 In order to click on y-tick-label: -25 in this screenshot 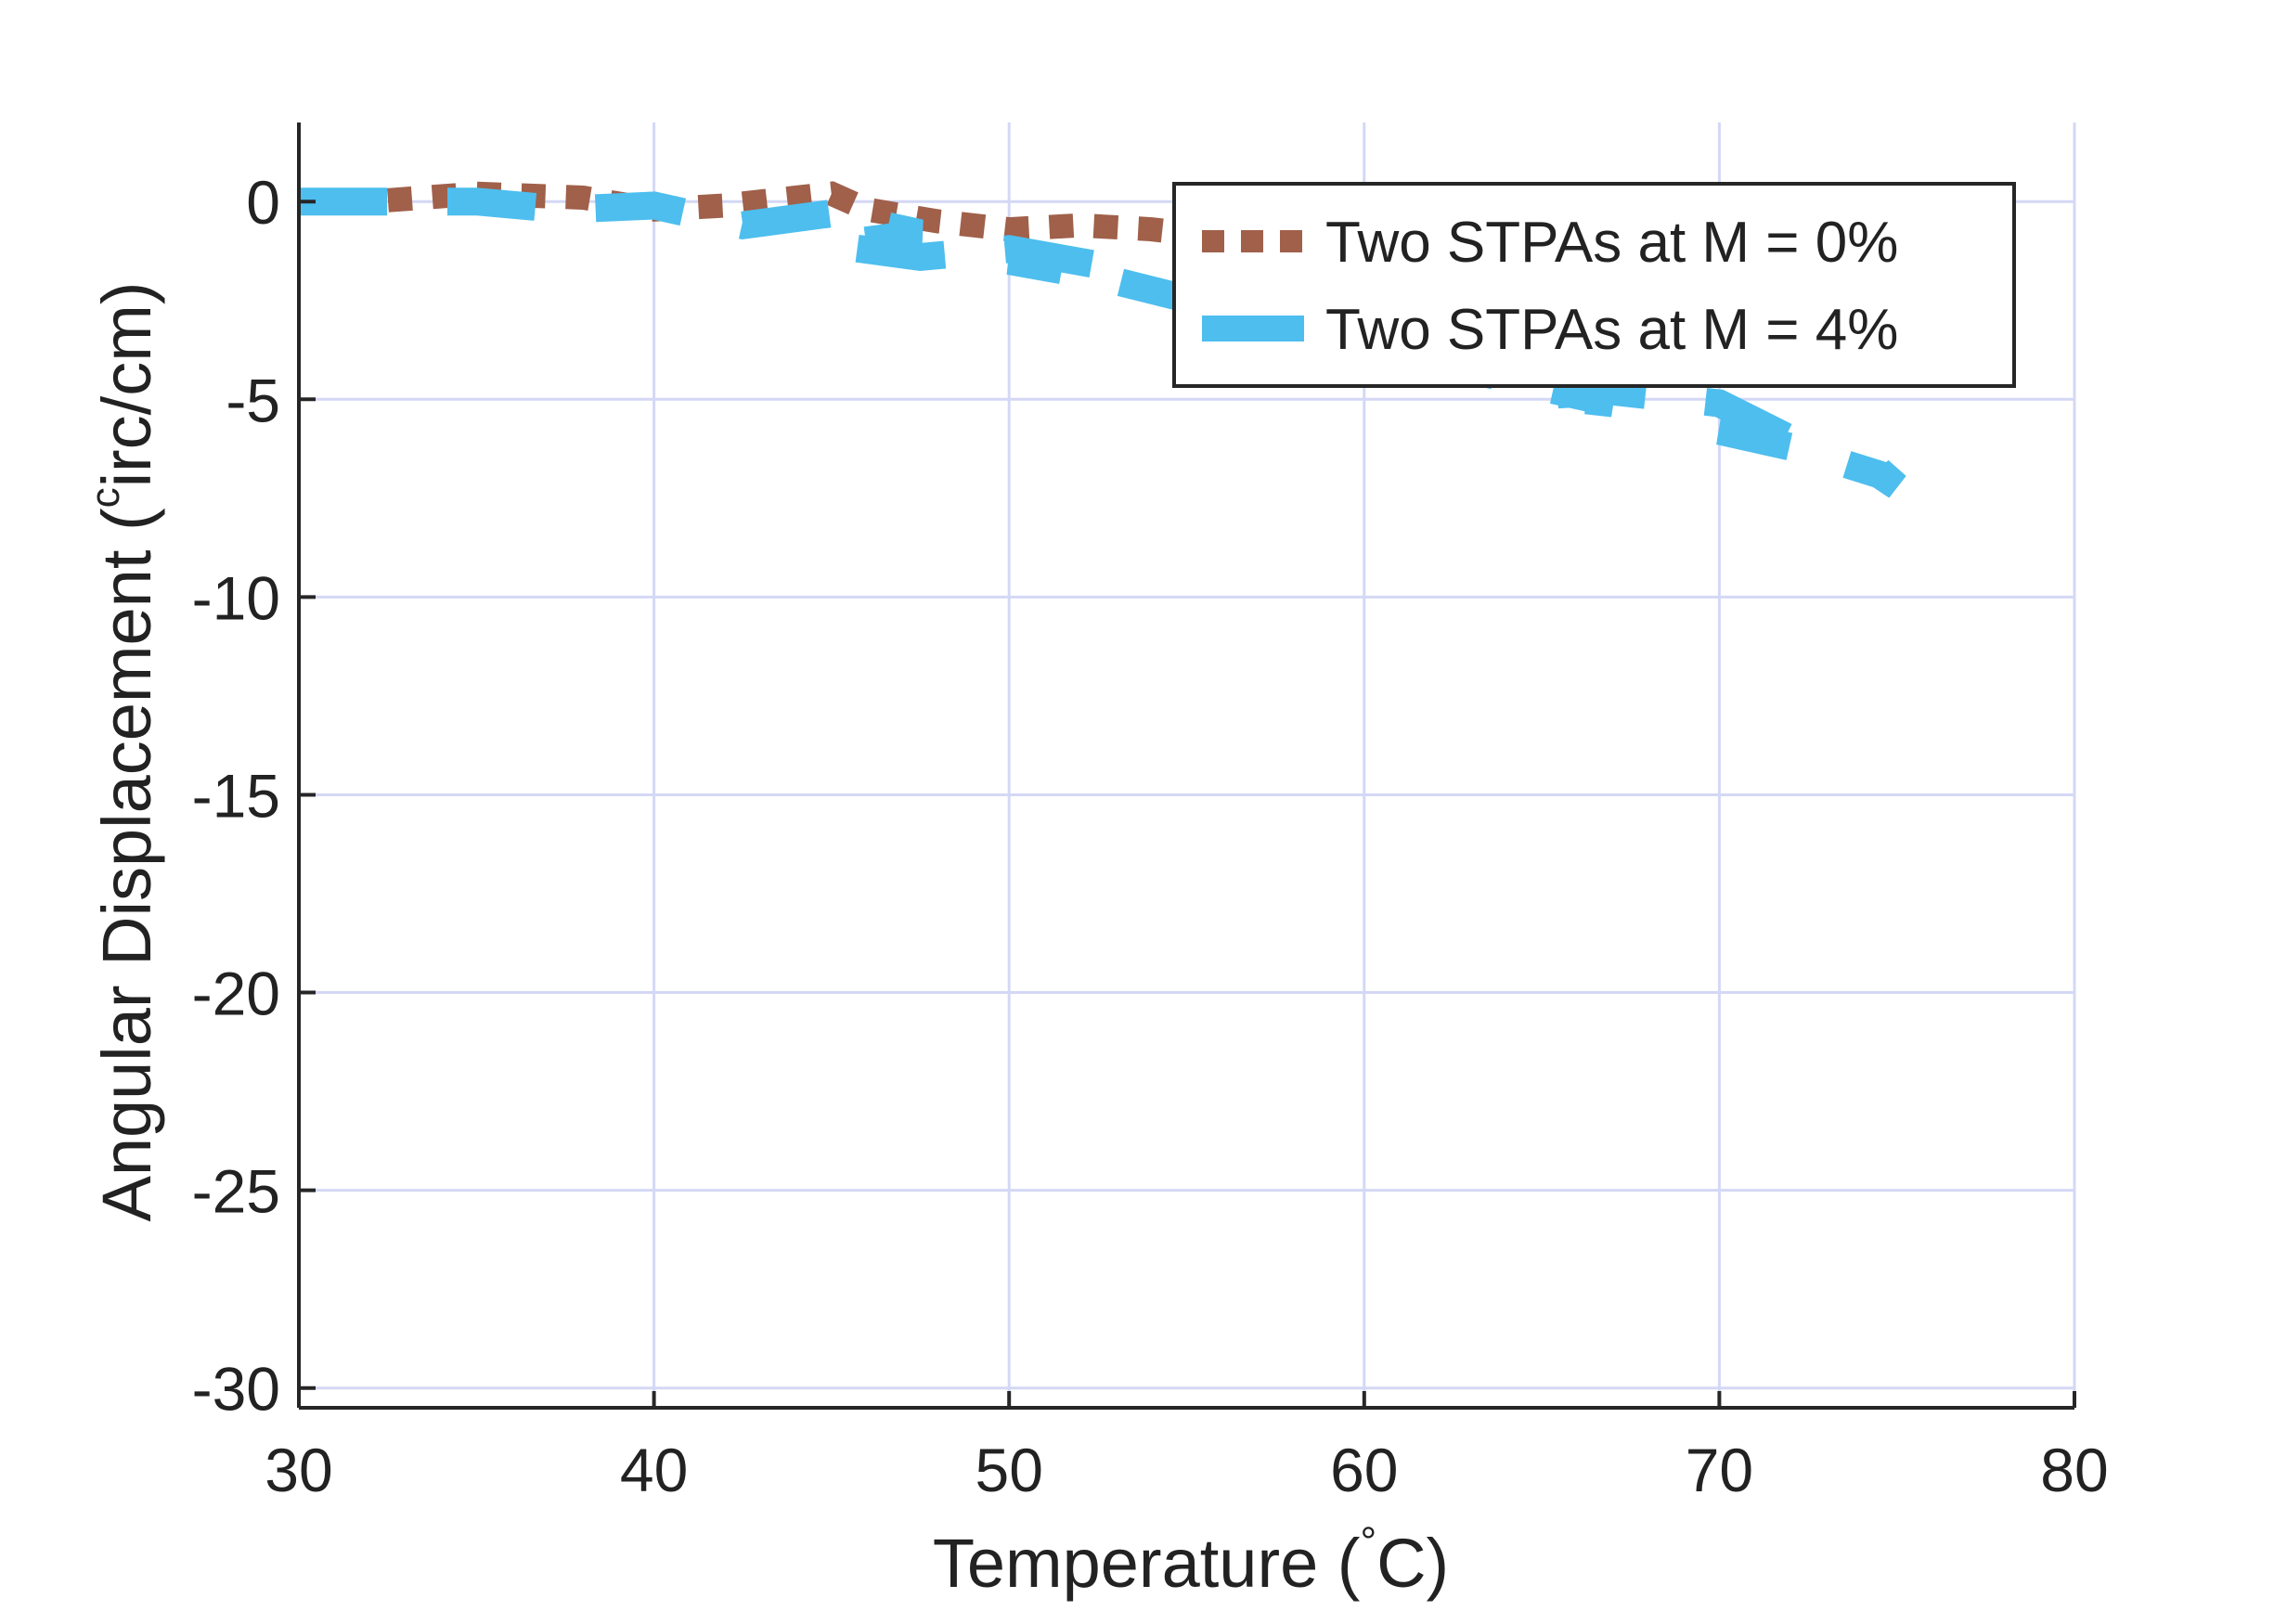, I will do `click(236, 1191)`.